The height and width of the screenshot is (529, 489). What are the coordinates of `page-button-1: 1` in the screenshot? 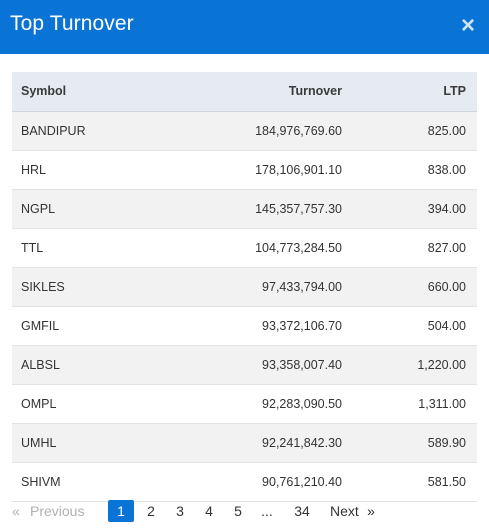 It's located at (121, 511).